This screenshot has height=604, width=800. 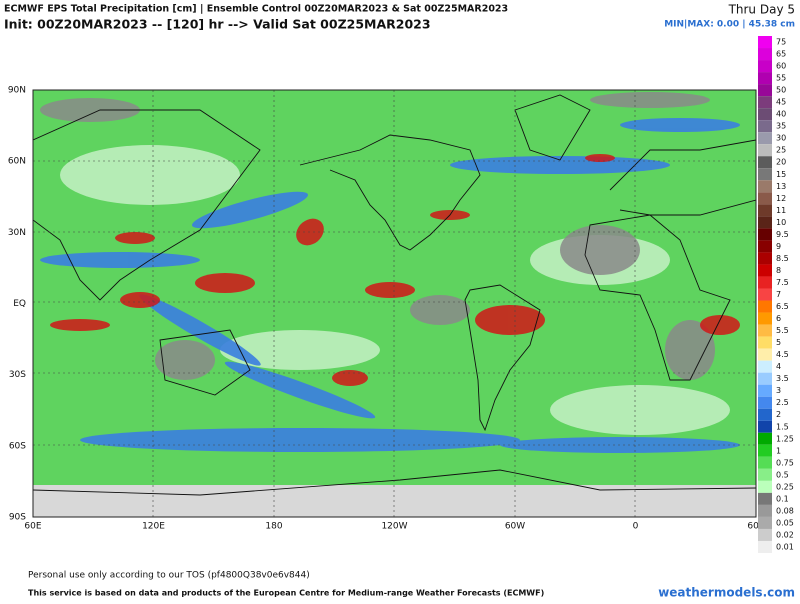 What do you see at coordinates (17, 446) in the screenshot?
I see `lat-label: 60S` at bounding box center [17, 446].